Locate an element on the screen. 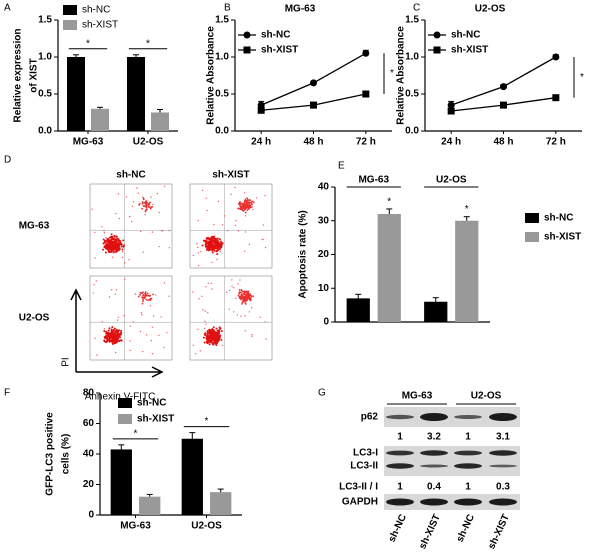  y-tick-label: 0 is located at coordinates (326, 322).